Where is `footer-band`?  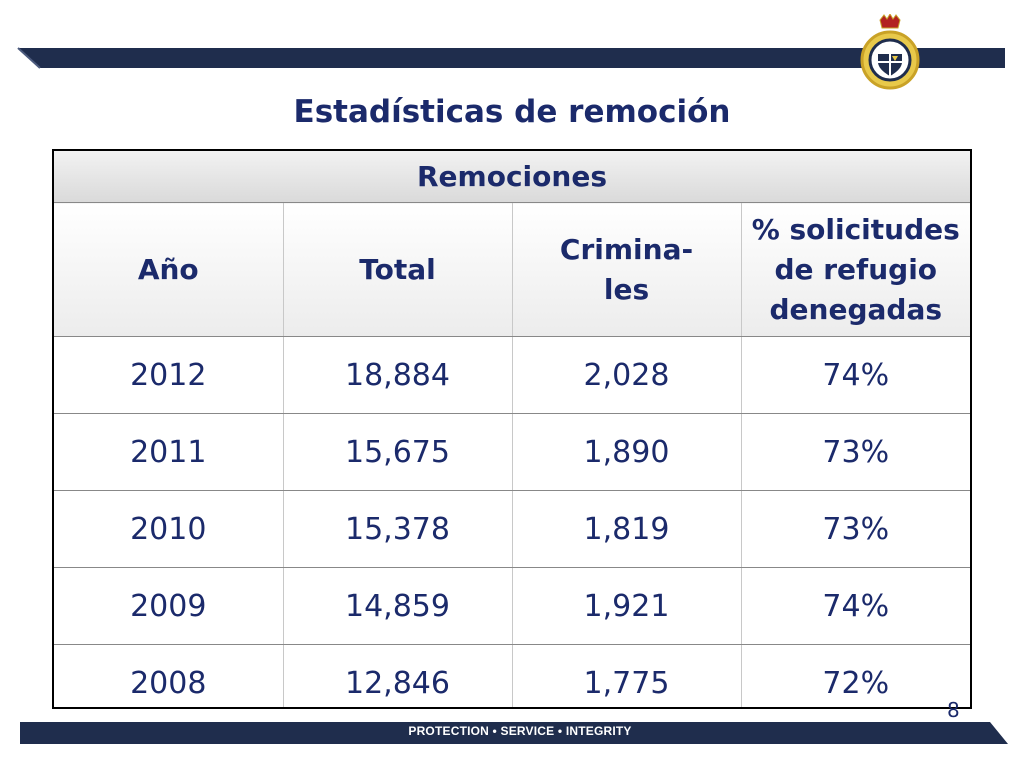 footer-band is located at coordinates (514, 733).